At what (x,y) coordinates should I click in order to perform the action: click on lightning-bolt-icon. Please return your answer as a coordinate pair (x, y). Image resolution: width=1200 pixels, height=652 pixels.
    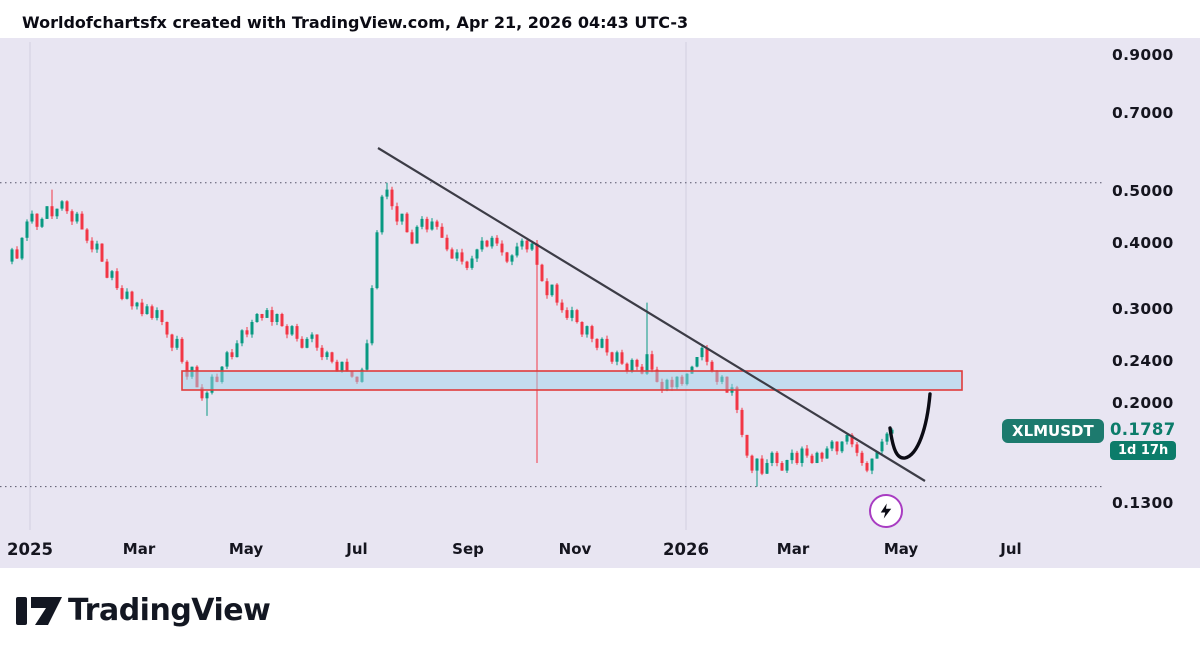
    Looking at the image, I should click on (886, 511).